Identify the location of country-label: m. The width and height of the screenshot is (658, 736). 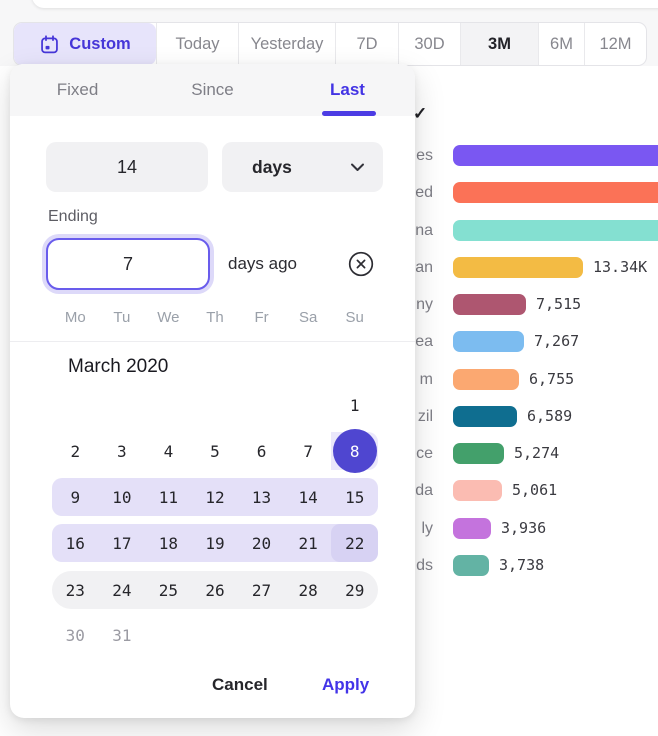
(426, 379).